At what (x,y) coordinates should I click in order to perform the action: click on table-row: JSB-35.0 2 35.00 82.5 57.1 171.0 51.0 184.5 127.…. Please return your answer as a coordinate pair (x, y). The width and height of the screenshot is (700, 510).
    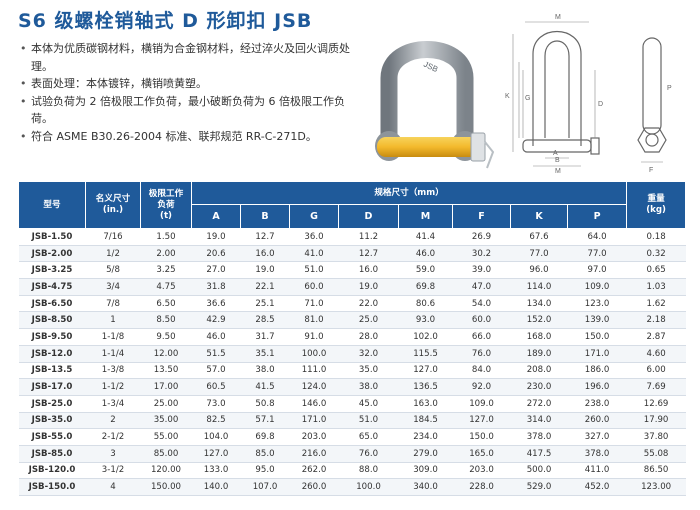
    Looking at the image, I should click on (352, 421).